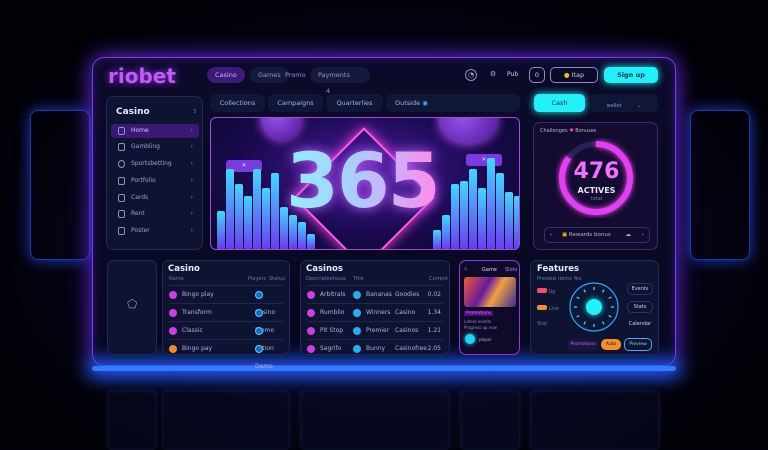  What do you see at coordinates (331, 348) in the screenshot?
I see `row-name: Sagrifo` at bounding box center [331, 348].